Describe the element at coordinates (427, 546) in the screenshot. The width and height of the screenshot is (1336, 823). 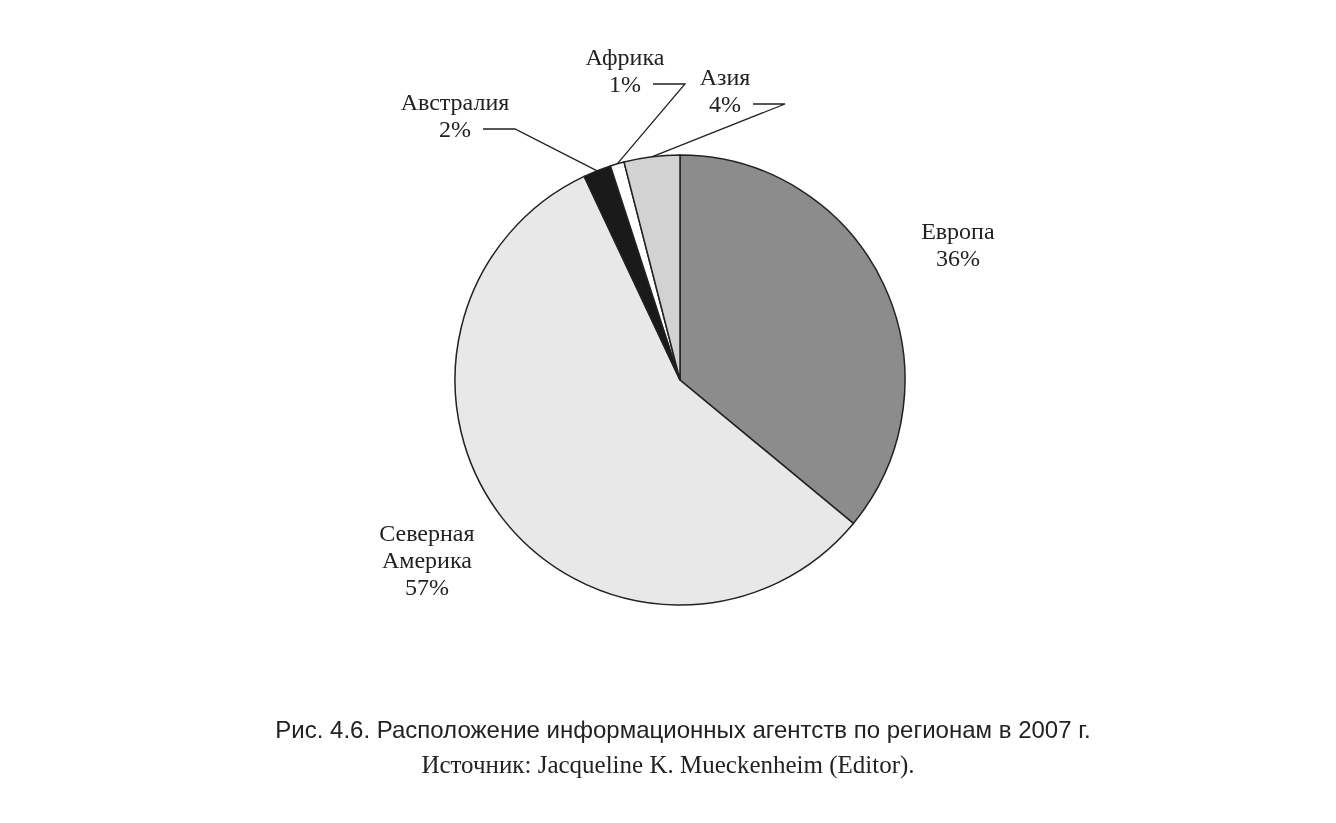
I see `slice-label: Северная Америка` at that location.